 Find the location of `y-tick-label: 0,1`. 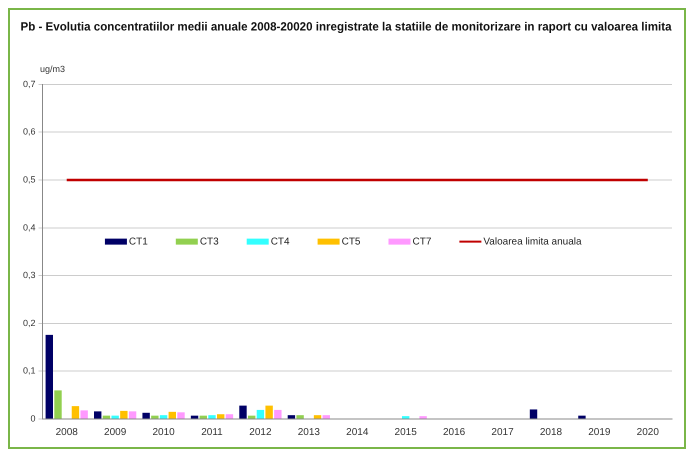

y-tick-label: 0,1 is located at coordinates (29, 371).